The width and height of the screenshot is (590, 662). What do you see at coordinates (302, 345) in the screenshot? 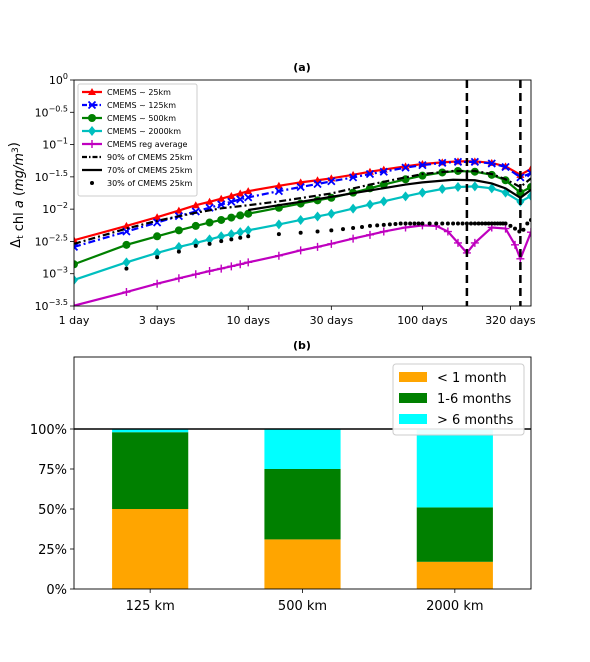
I see `panel-b-title: (b)` at bounding box center [302, 345].